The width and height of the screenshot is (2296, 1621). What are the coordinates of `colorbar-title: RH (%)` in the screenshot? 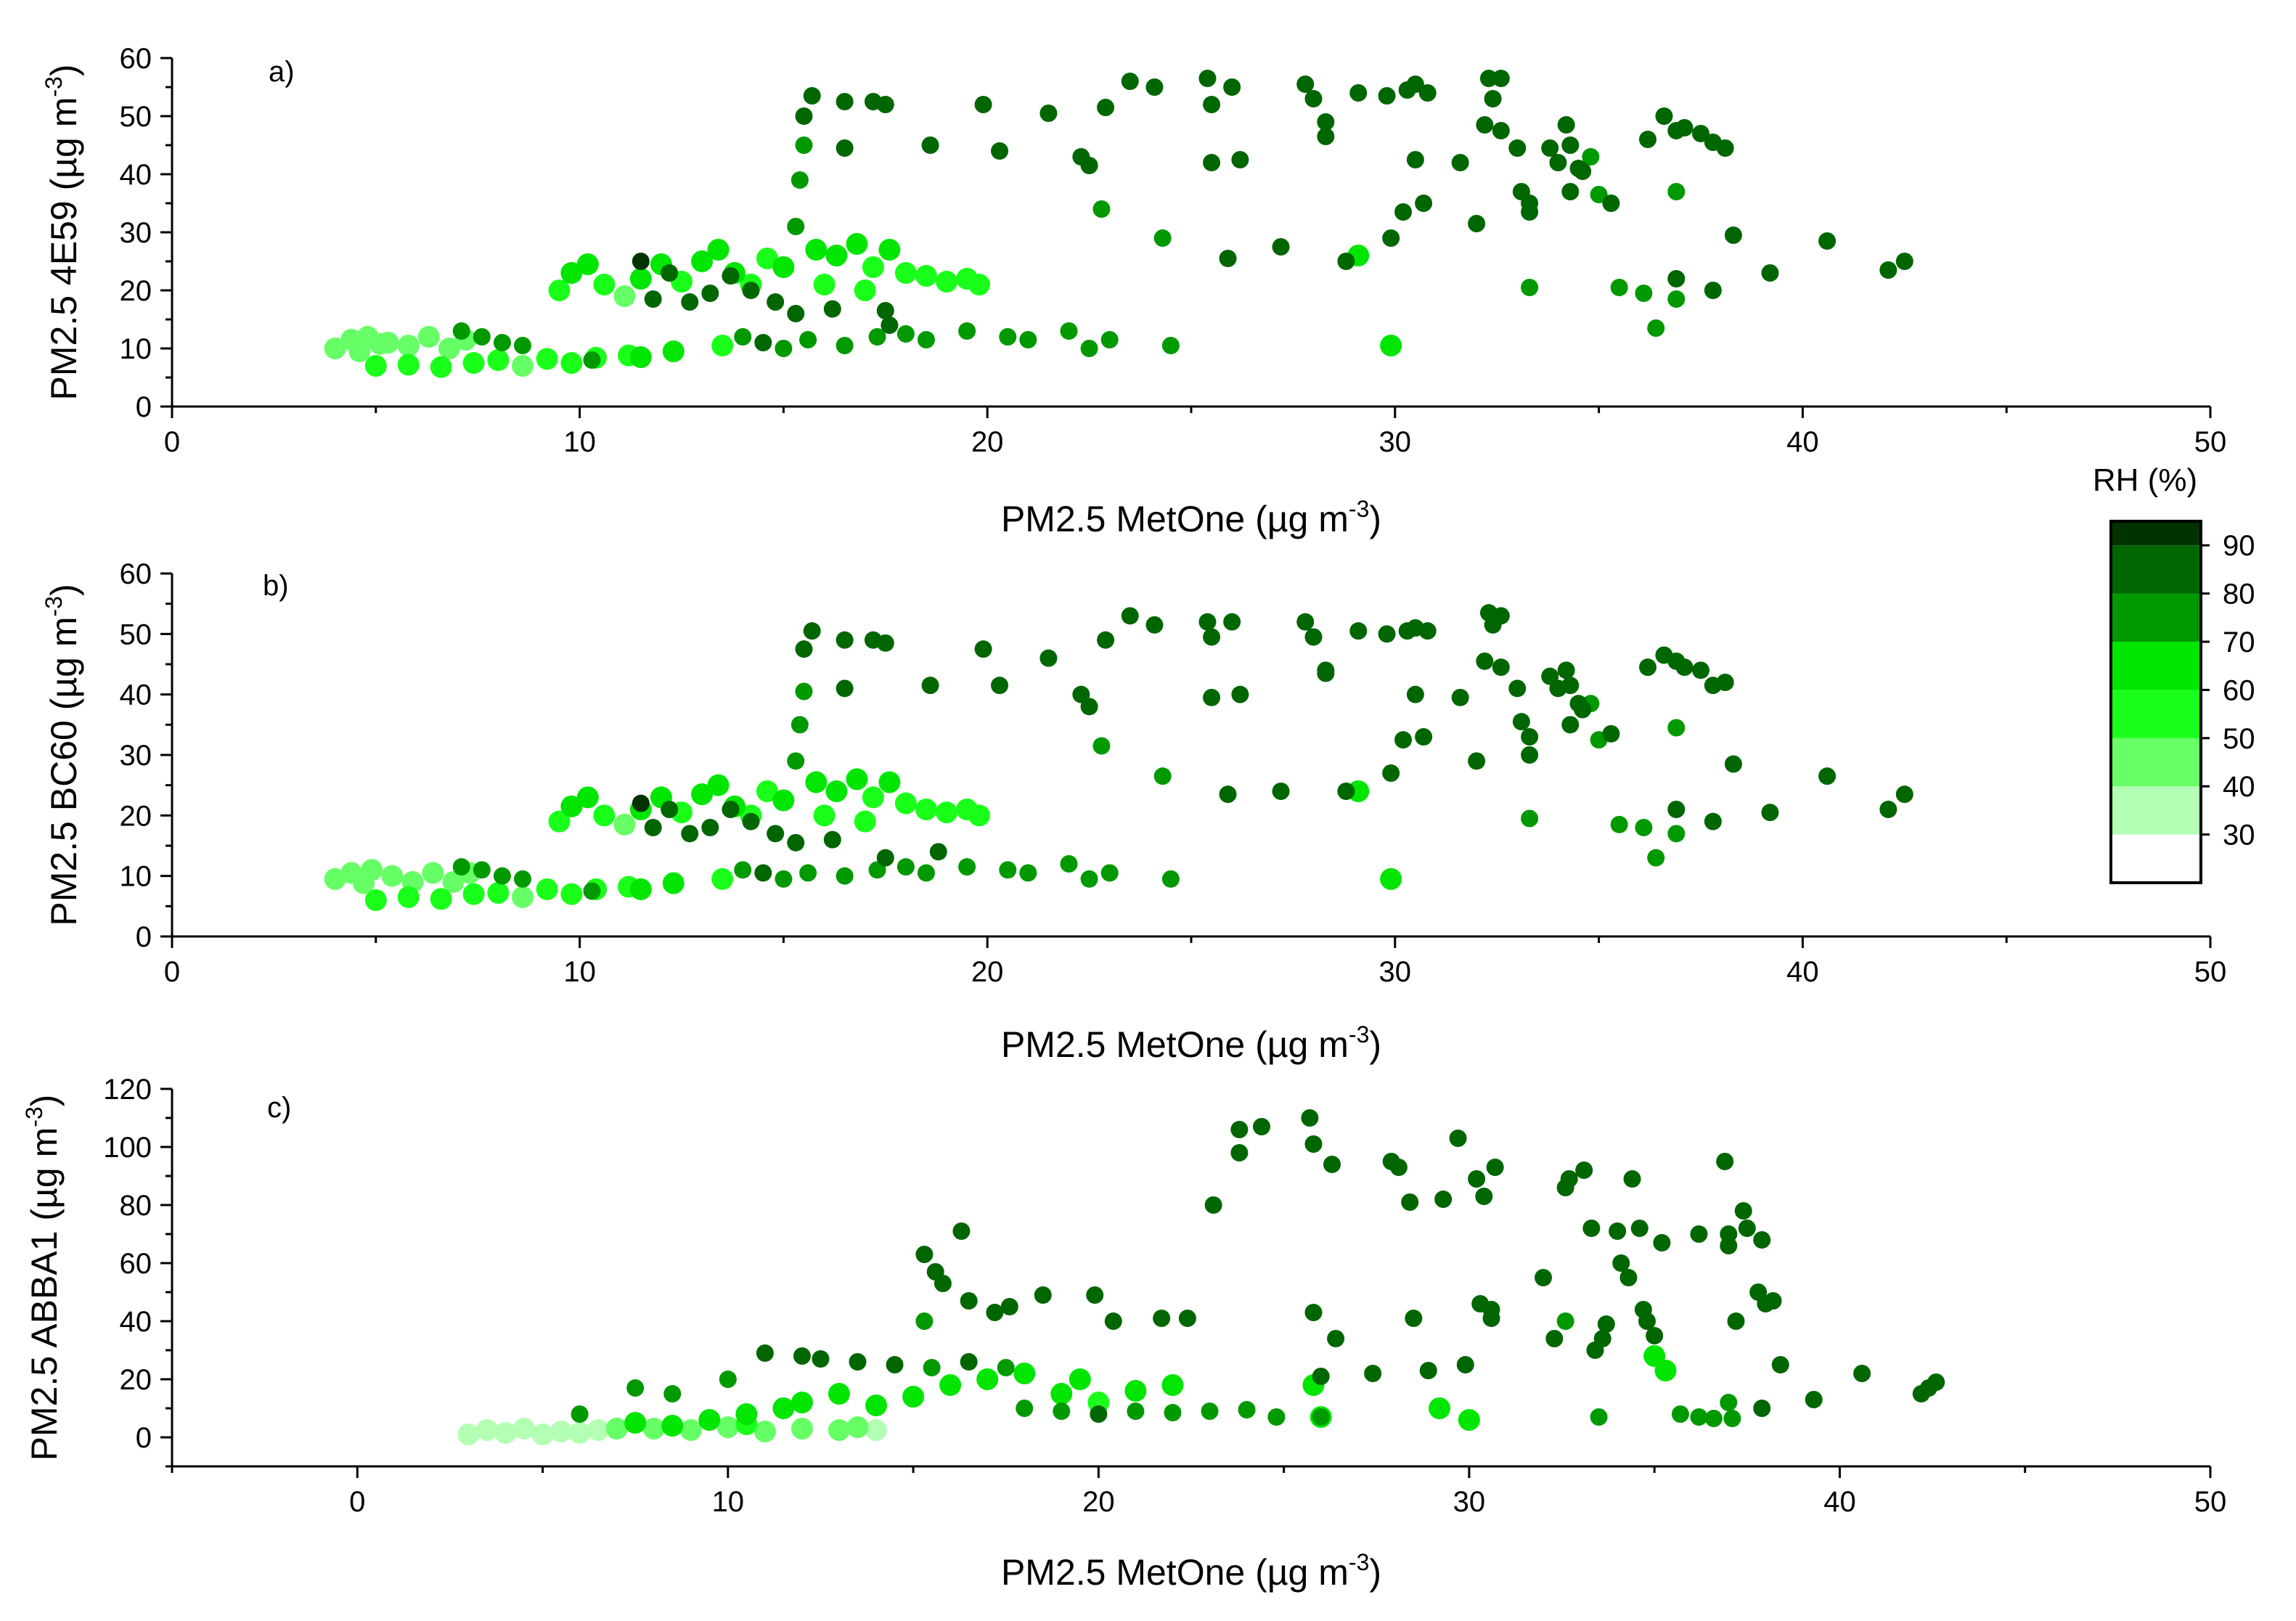 It's located at (2145, 480).